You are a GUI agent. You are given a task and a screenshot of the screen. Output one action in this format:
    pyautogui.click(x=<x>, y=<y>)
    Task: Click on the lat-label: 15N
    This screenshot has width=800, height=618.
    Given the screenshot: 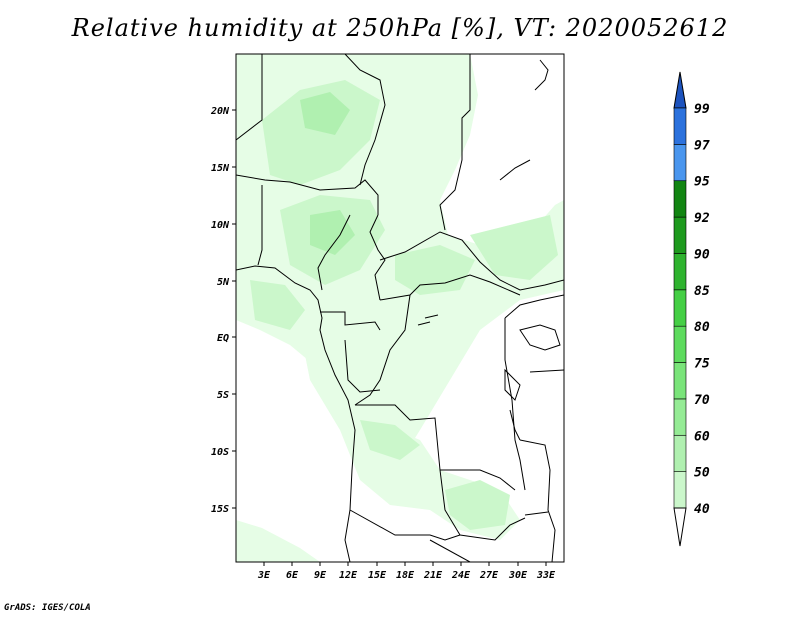 What is the action you would take?
    pyautogui.click(x=220, y=168)
    